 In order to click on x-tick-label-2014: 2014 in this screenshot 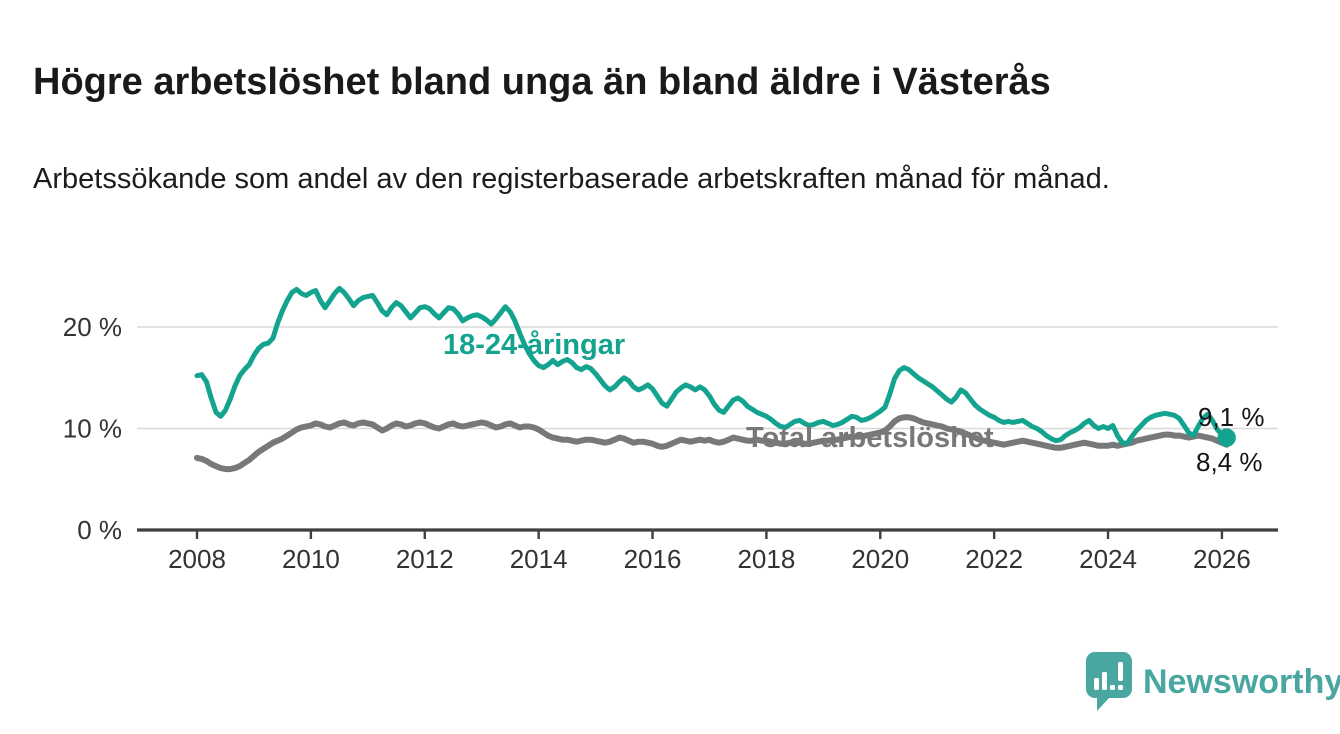, I will do `click(539, 559)`.